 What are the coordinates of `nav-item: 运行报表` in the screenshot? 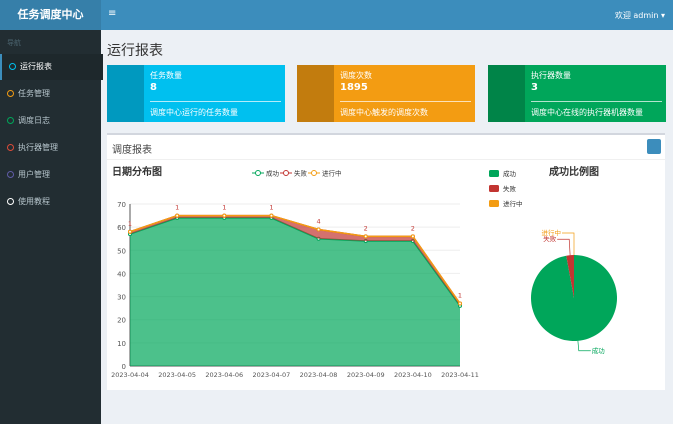 It's located at (51, 67).